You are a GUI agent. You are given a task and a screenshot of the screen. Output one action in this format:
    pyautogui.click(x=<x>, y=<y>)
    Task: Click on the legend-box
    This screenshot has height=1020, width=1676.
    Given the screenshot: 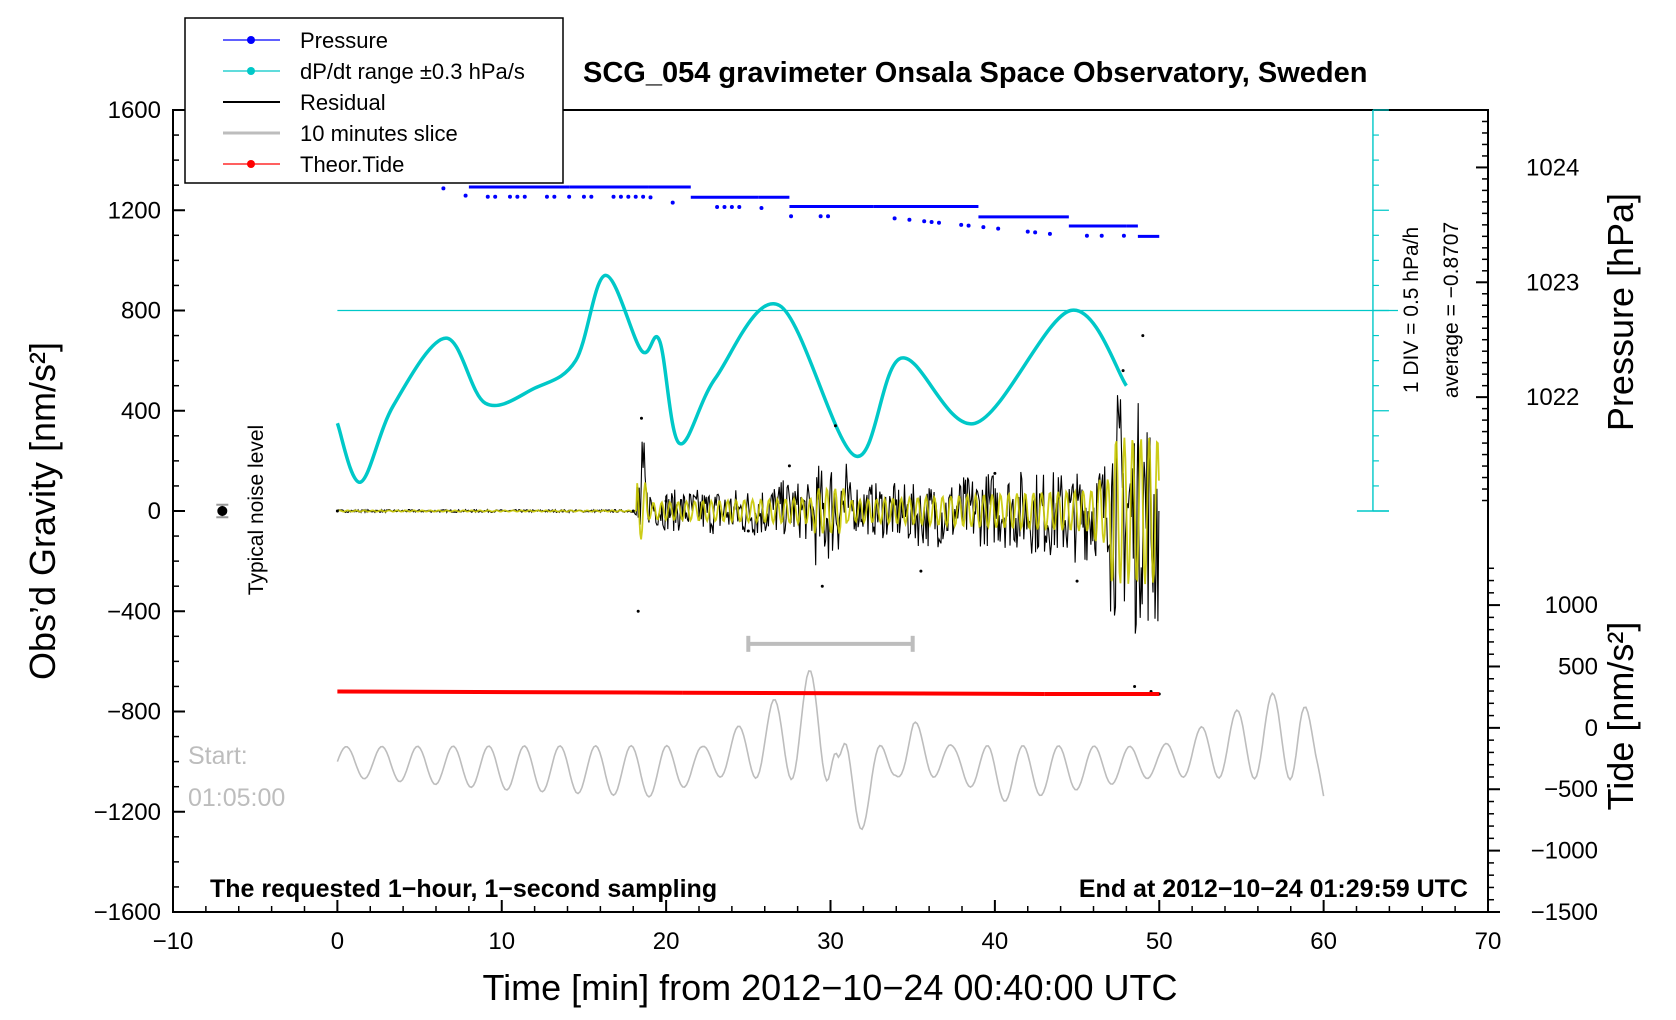 What is the action you would take?
    pyautogui.click(x=374, y=100)
    